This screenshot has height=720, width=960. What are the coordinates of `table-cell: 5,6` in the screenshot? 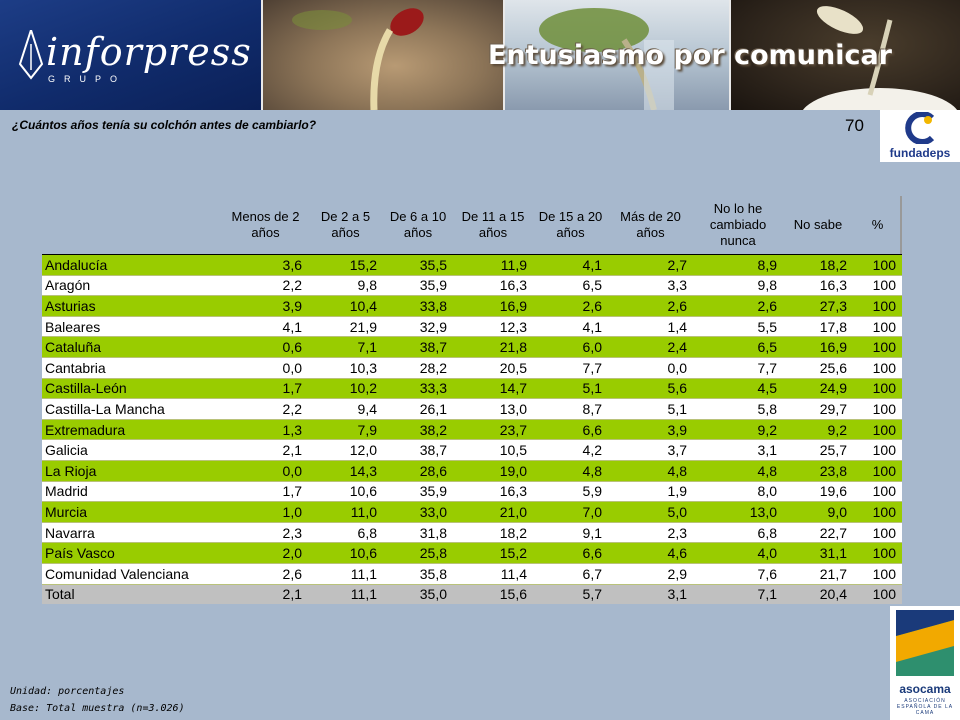 It's located at (650, 389).